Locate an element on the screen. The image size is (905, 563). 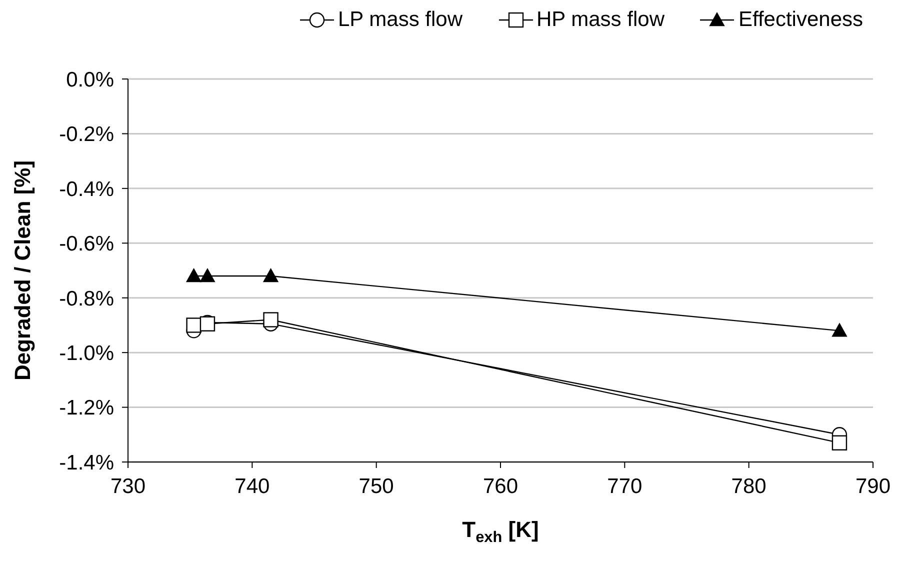
y-tick-label: -0.2% is located at coordinates (86, 134).